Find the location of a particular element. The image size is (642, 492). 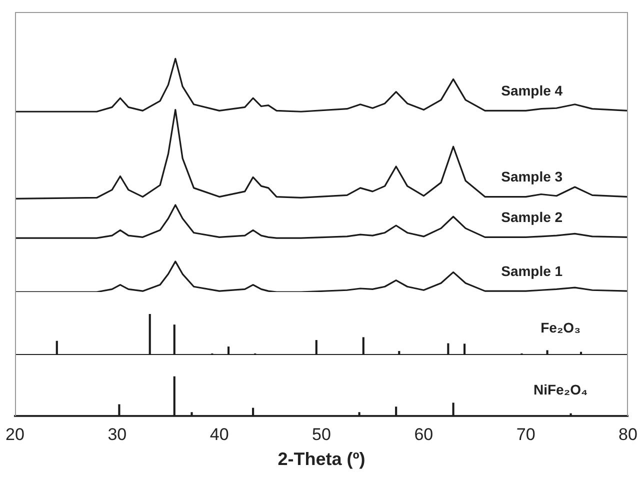

series-label: NiFe₂O₄ is located at coordinates (561, 389).